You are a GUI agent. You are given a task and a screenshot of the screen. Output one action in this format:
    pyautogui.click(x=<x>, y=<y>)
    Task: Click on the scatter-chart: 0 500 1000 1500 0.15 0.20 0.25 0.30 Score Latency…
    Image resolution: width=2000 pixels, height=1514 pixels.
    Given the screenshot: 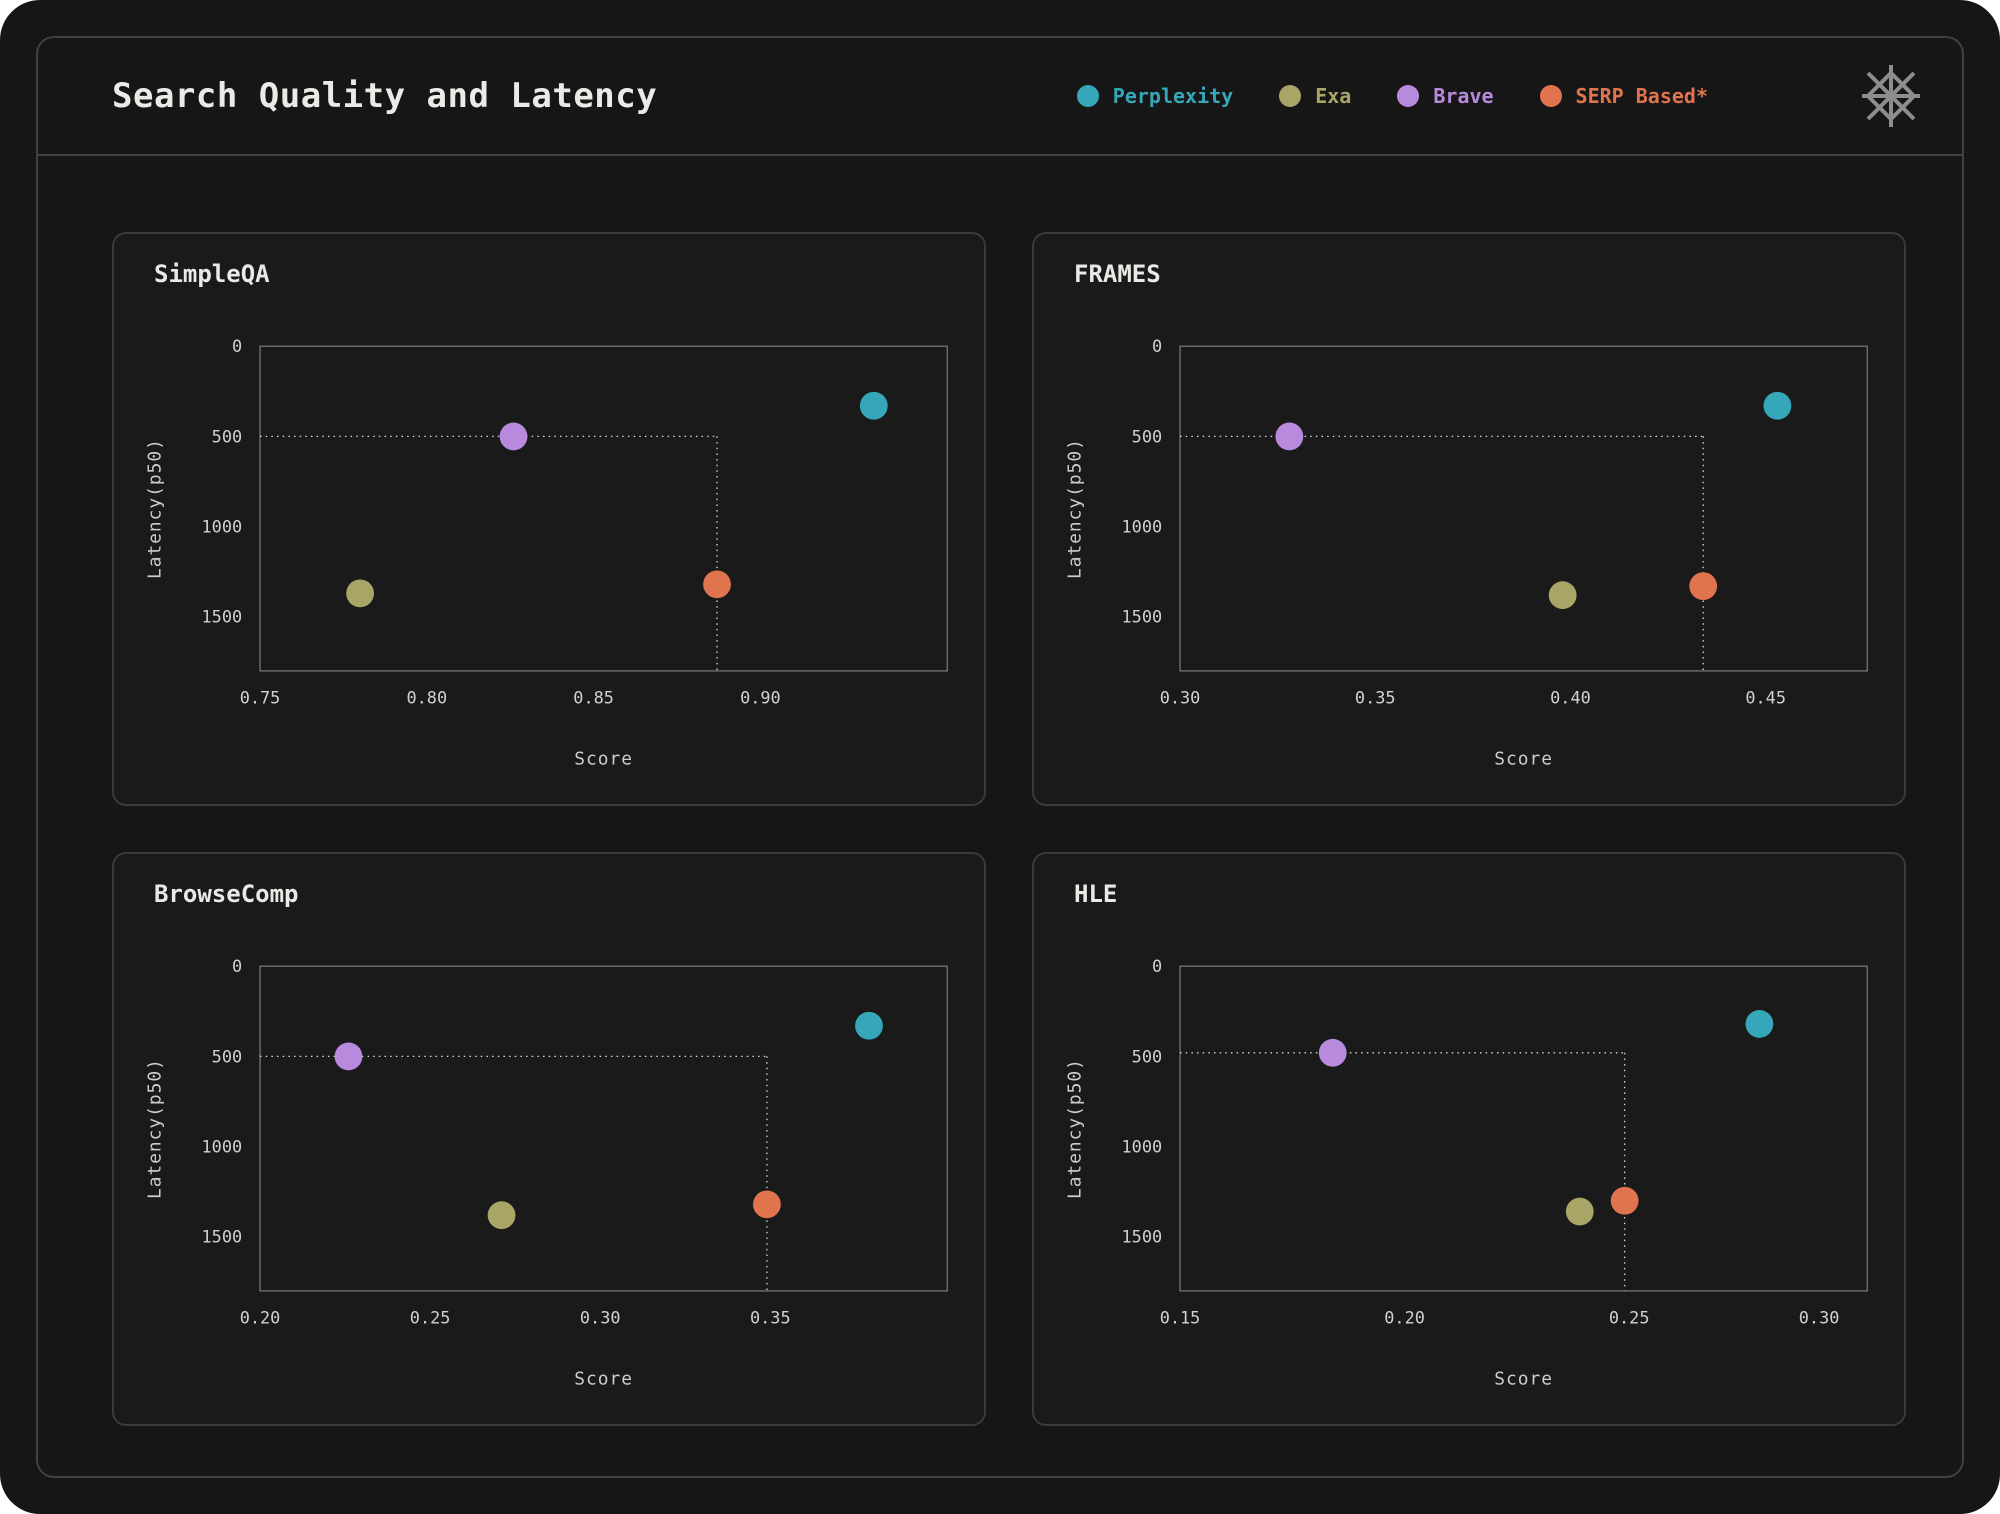 What is the action you would take?
    pyautogui.click(x=1466, y=1172)
    